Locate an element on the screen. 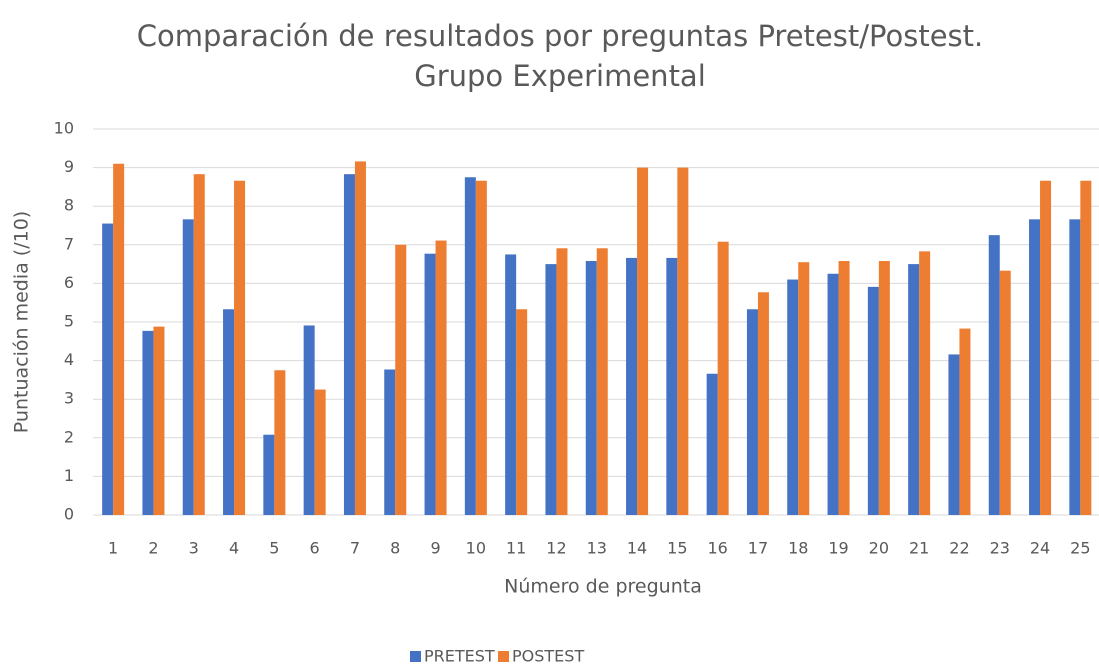 This screenshot has height=664, width=1099. y-tick-label: 4 is located at coordinates (69, 359).